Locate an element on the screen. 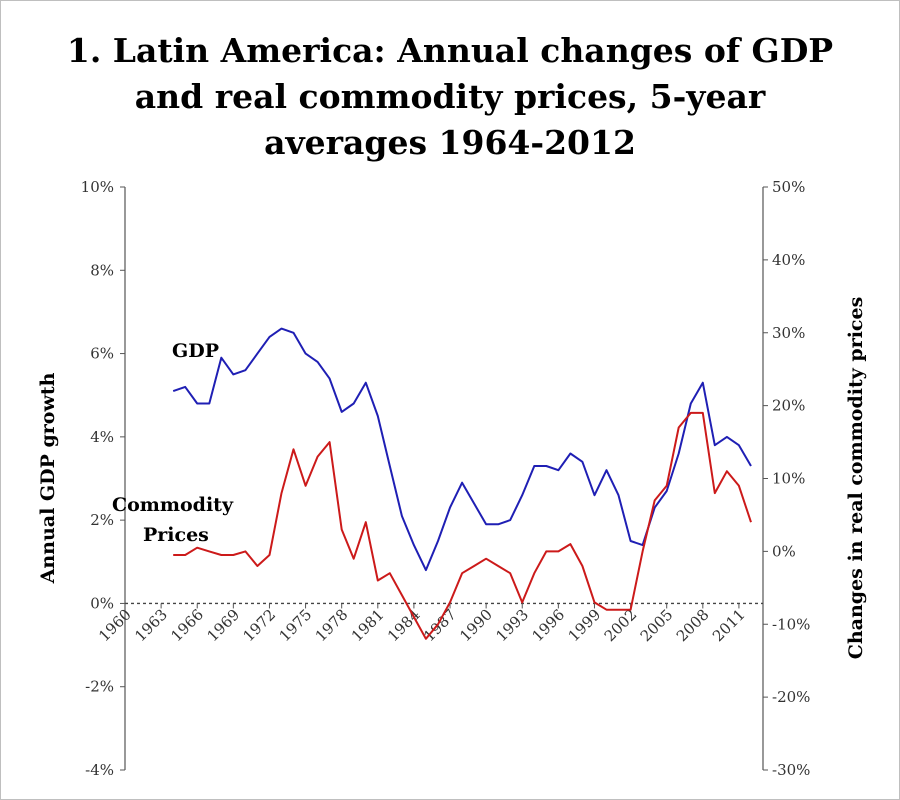 This screenshot has width=900, height=800. y-tick-label-right: 30% is located at coordinates (788, 333).